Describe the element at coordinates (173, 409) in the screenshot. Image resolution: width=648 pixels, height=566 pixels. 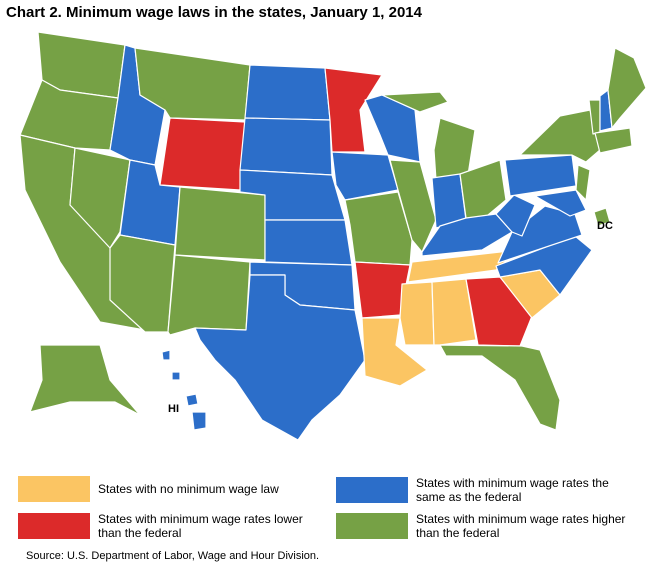
I see `map-label: HI` at that location.